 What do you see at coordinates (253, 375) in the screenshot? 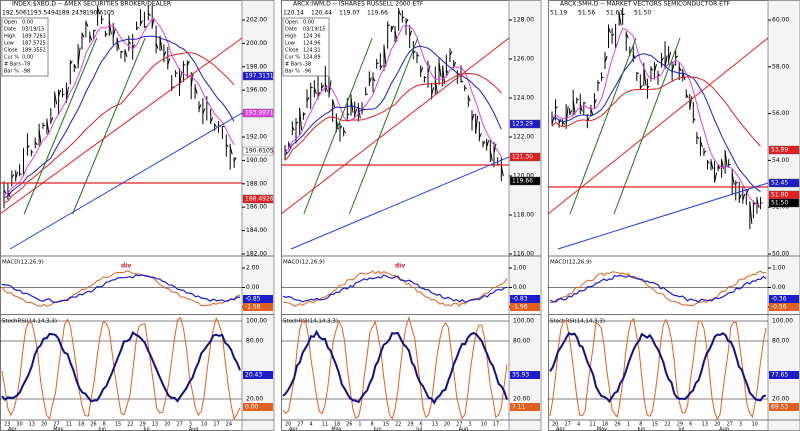
I see `indicator-flag-label: 20.43` at bounding box center [253, 375].